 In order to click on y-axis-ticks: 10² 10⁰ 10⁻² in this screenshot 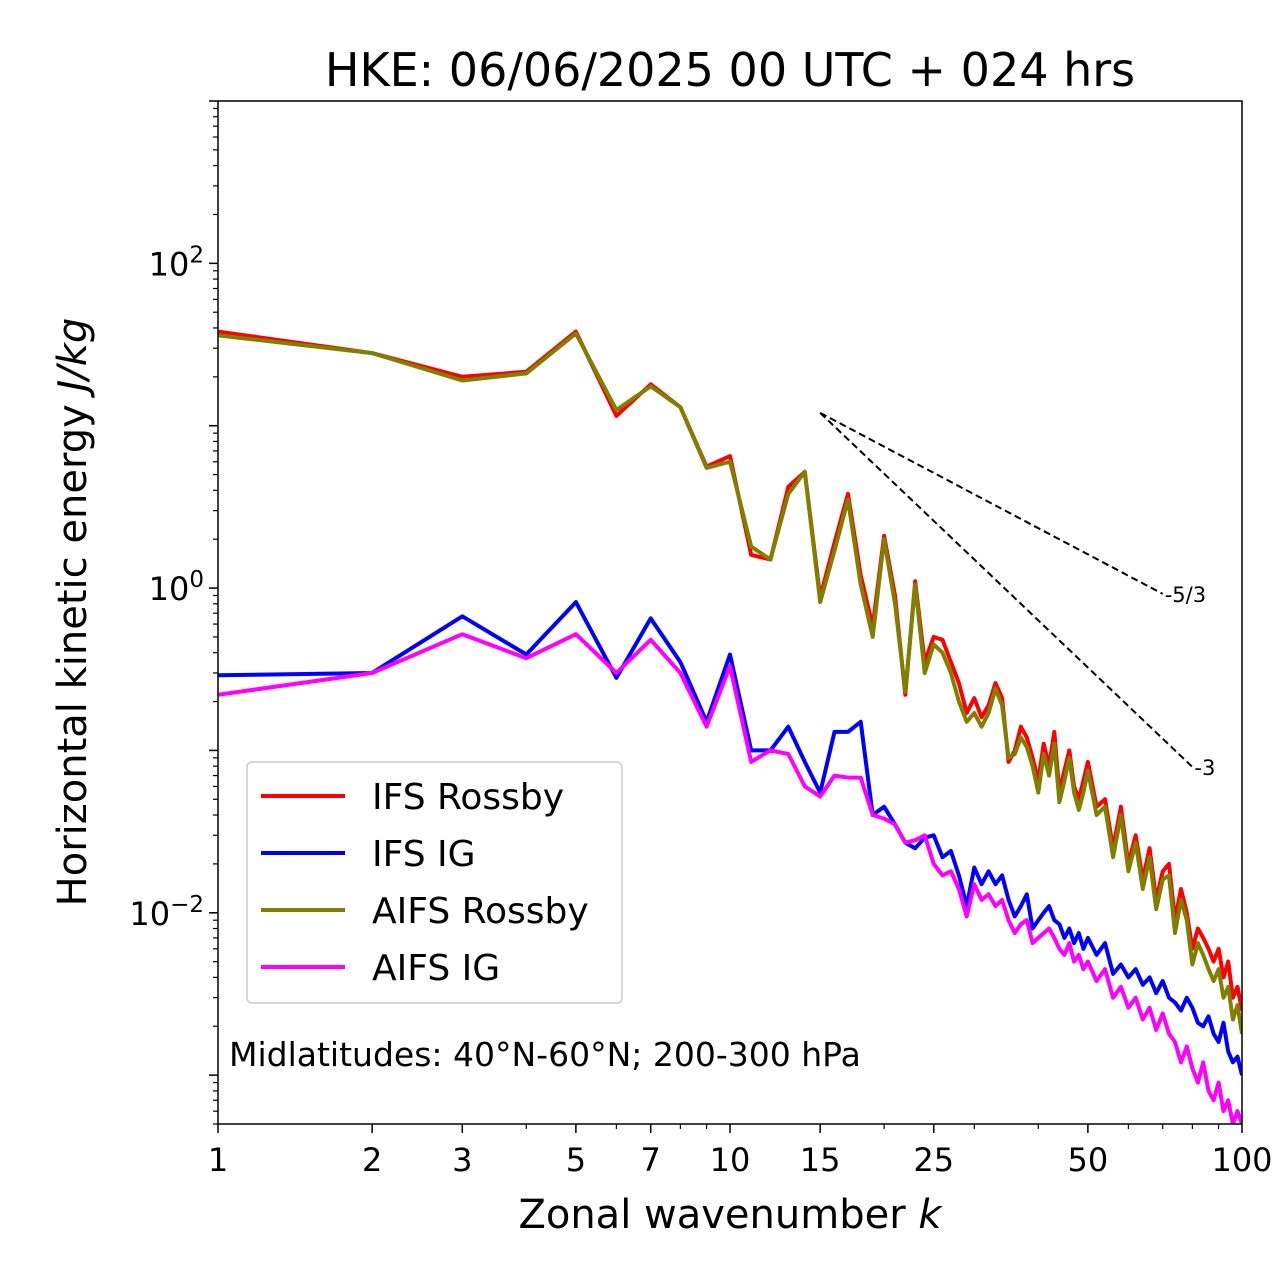, I will do `click(173, 612)`.